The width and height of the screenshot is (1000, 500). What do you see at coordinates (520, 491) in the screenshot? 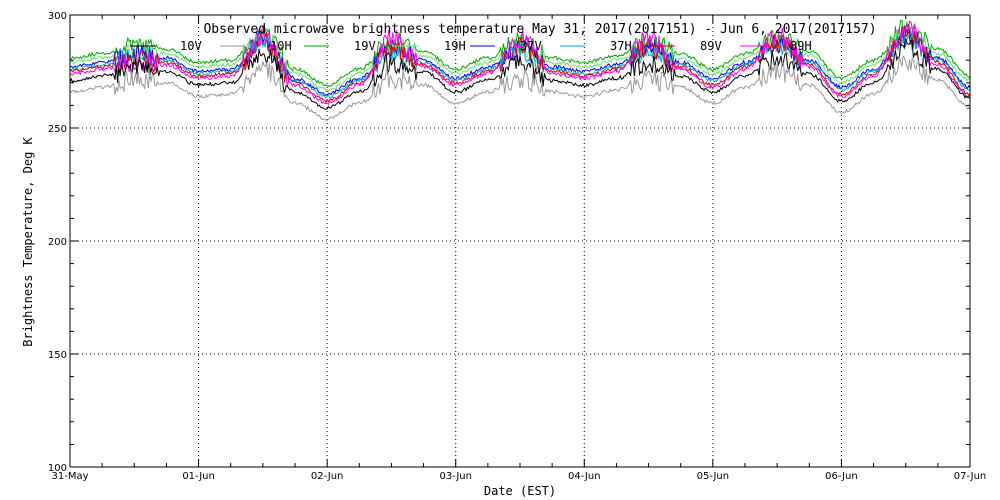
I see `x-axis-label: Date (EST)` at bounding box center [520, 491].